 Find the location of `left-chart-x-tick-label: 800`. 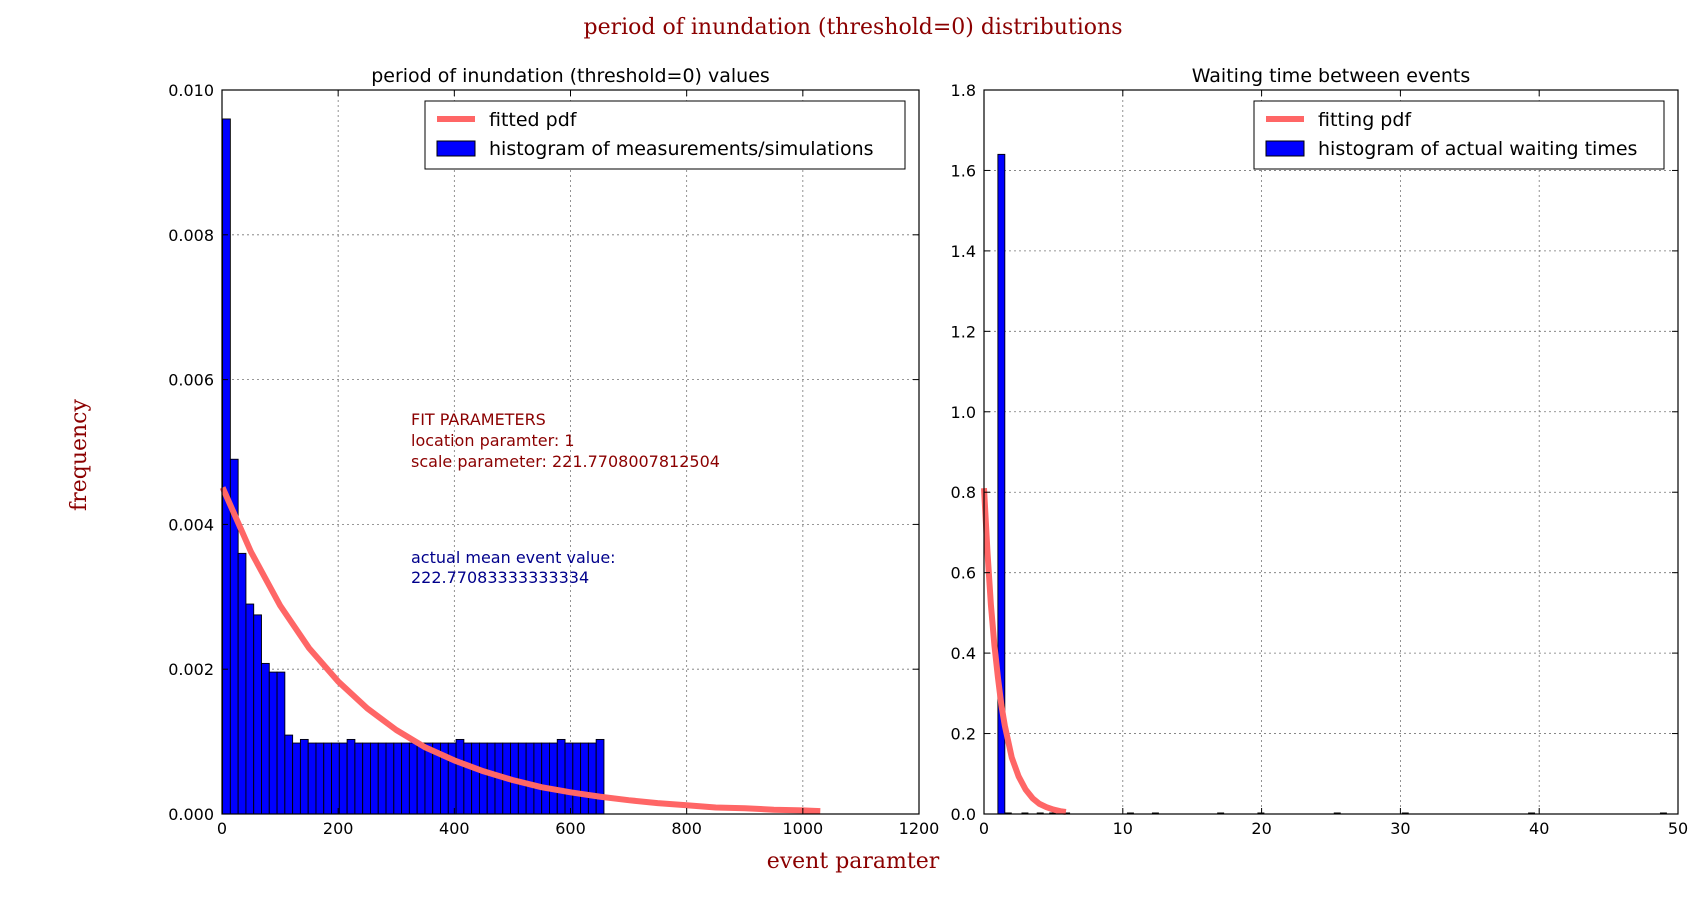

left-chart-x-tick-label: 800 is located at coordinates (686, 828).